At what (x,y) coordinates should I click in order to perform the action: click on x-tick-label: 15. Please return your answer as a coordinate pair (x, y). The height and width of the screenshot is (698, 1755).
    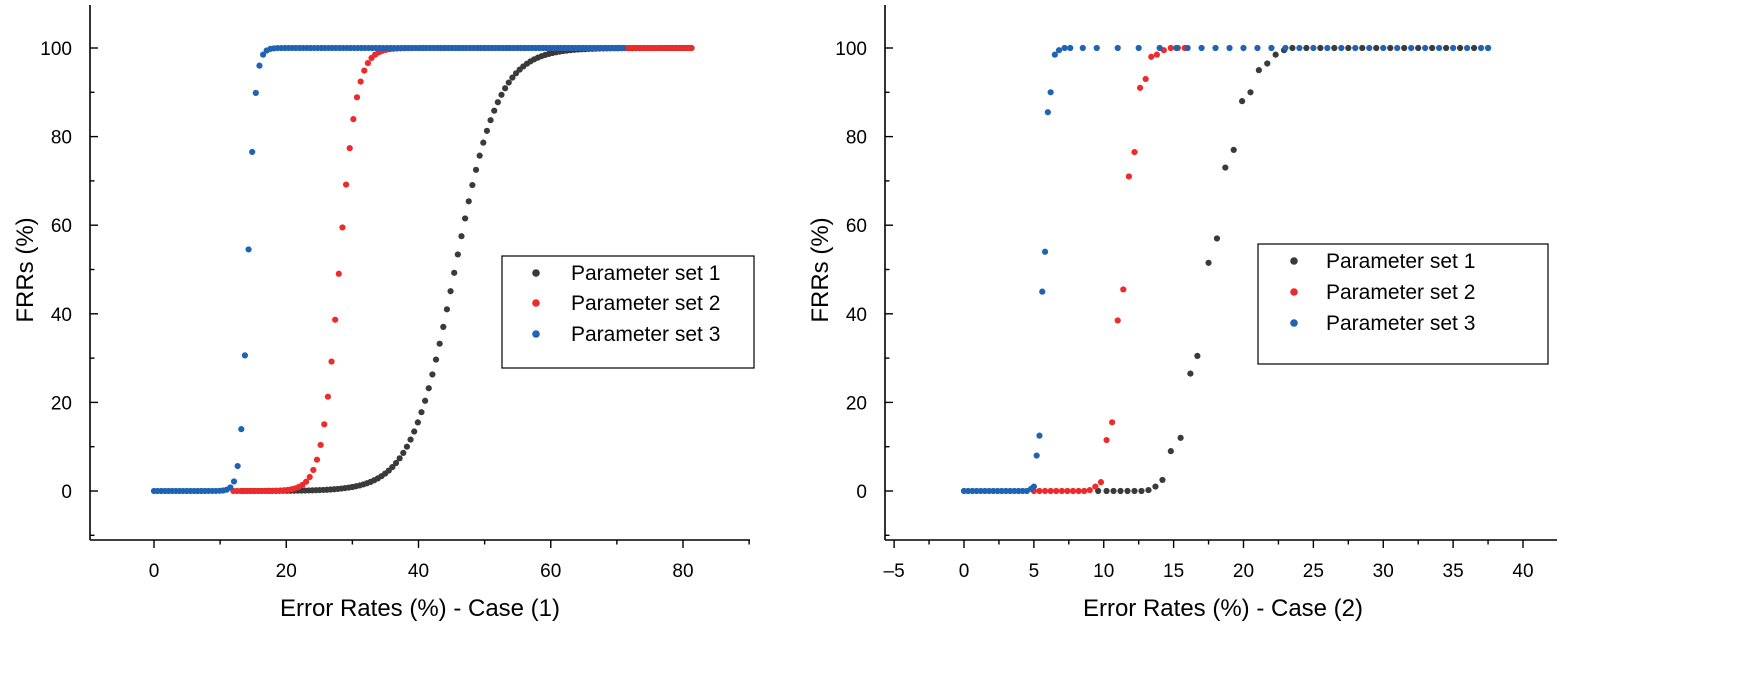
    Looking at the image, I should click on (1173, 571).